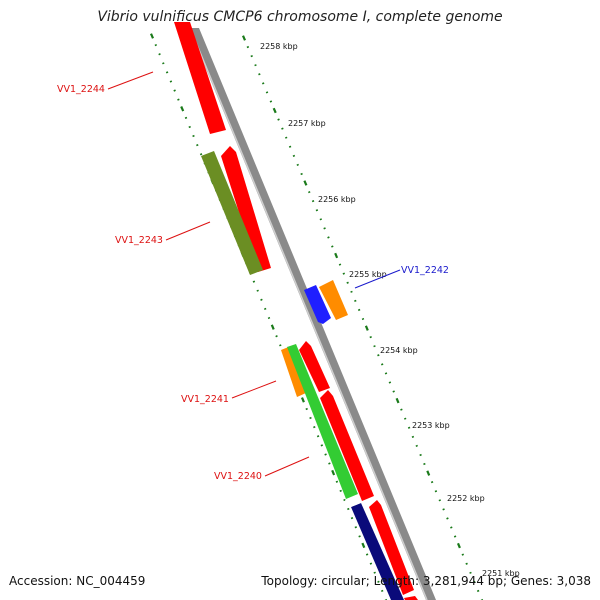  Describe the element at coordinates (205, 399) in the screenshot. I see `gene-label-vv1-2241: VV1_2241` at that location.